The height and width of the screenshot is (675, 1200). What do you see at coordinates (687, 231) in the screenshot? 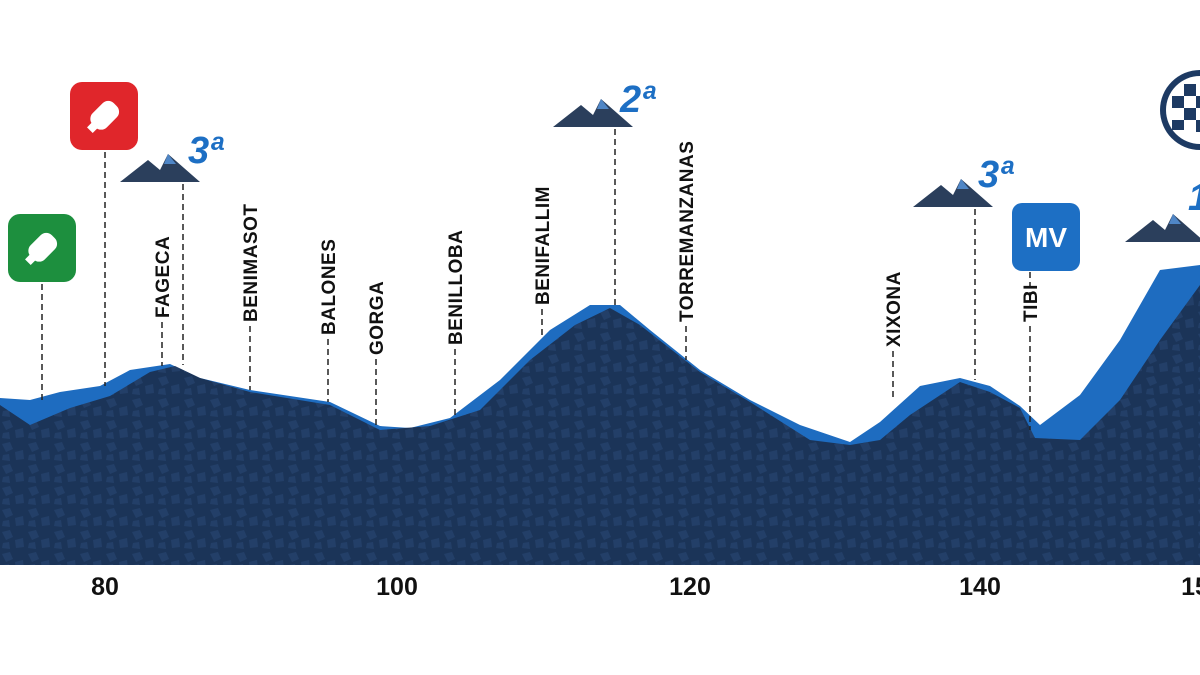
I see `place-label: TORREMANZANAS` at bounding box center [687, 231].